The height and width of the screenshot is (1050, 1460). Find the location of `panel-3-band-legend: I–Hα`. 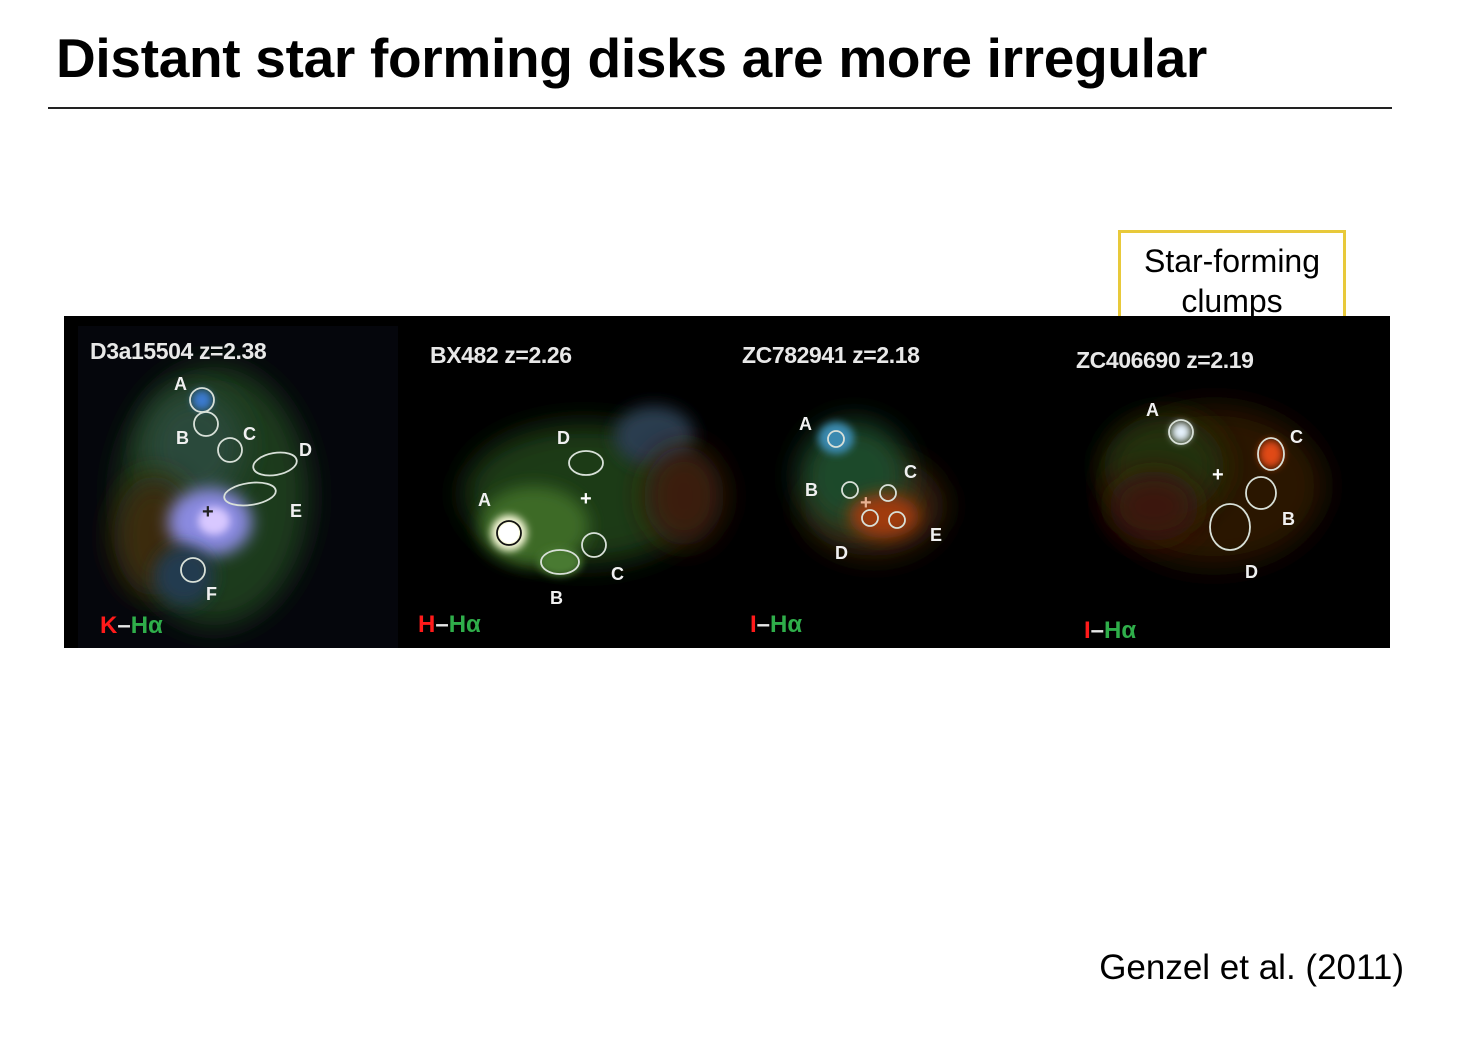

panel-3-band-legend: I–Hα is located at coordinates (776, 624).